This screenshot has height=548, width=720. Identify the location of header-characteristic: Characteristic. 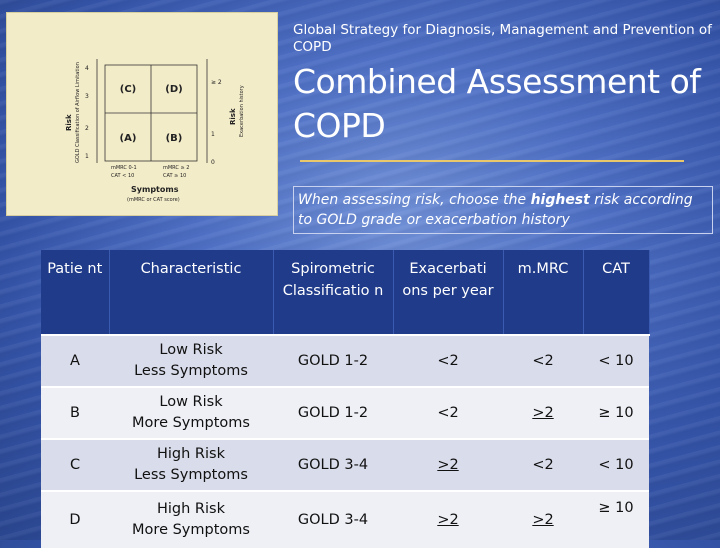
(191, 292).